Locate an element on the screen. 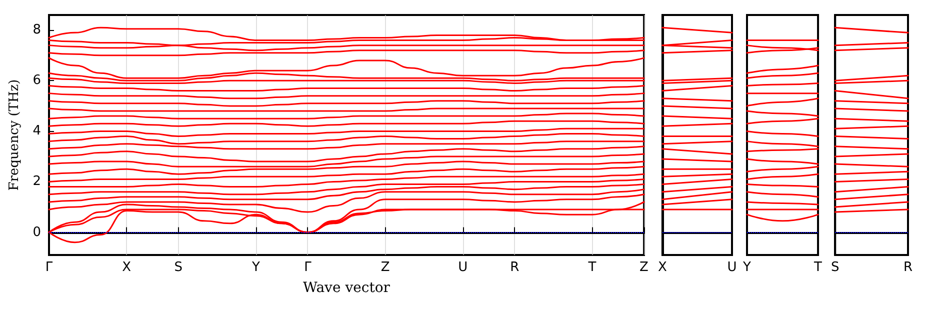  y-tick-label: 4 is located at coordinates (36, 131).